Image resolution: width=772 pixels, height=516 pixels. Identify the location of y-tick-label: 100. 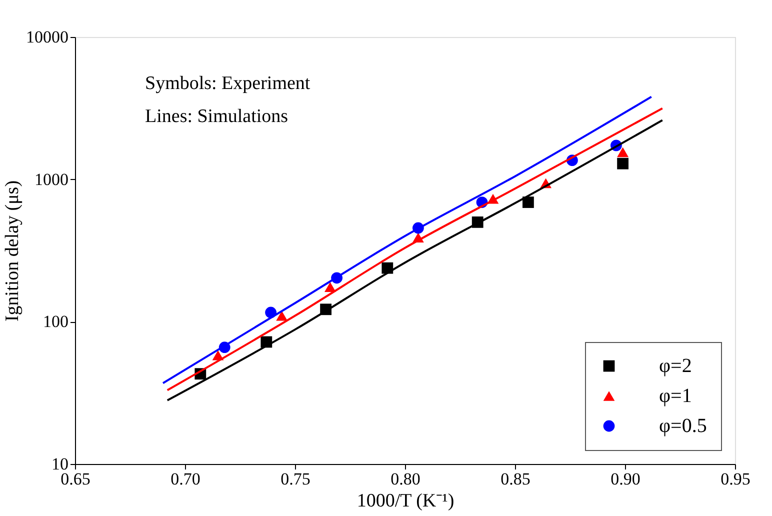
(55, 322).